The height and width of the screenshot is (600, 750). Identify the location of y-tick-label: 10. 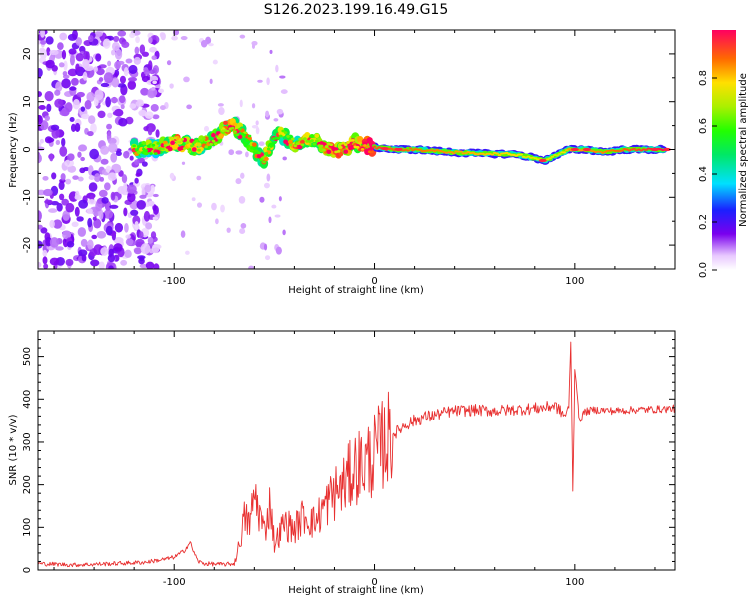
(27, 101).